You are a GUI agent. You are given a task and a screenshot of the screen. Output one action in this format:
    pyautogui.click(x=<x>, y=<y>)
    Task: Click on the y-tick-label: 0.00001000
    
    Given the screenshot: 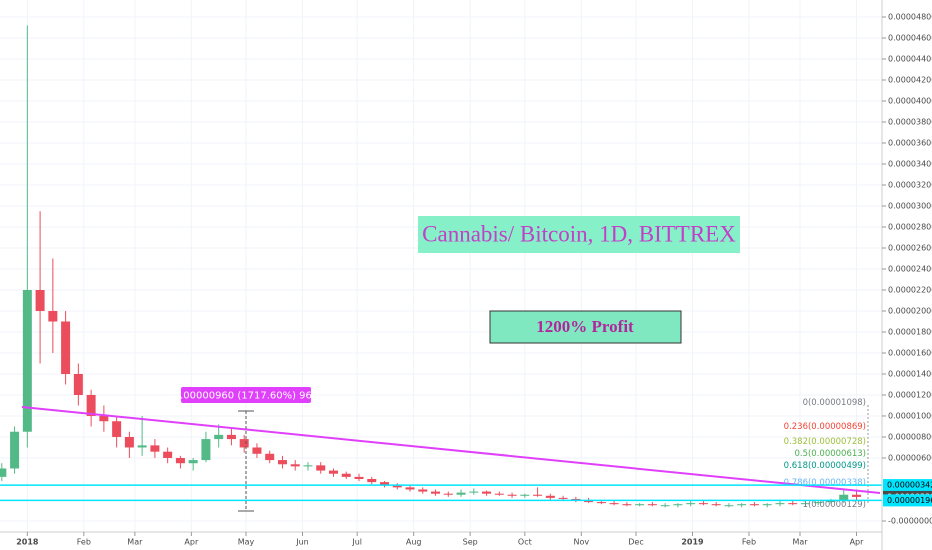 What is the action you would take?
    pyautogui.click(x=910, y=415)
    